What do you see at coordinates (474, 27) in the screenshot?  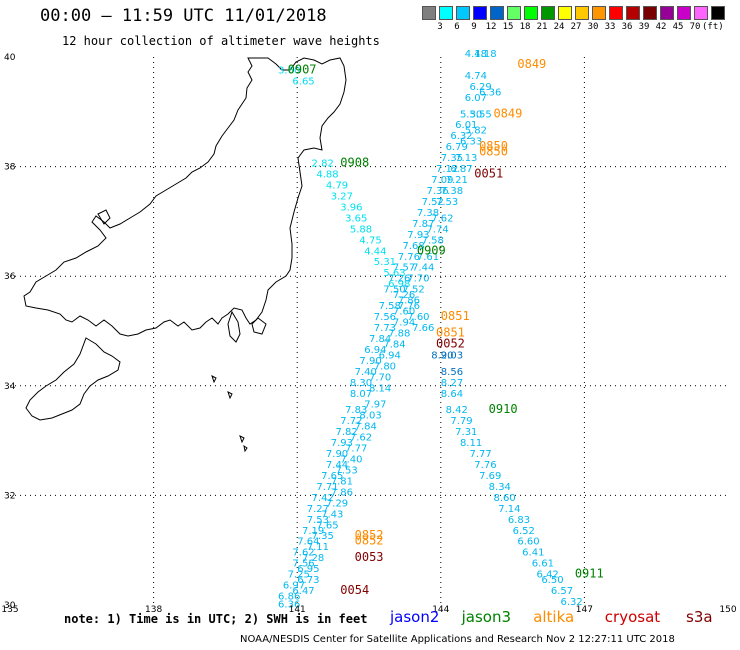 I see `scale-label: 9` at bounding box center [474, 27].